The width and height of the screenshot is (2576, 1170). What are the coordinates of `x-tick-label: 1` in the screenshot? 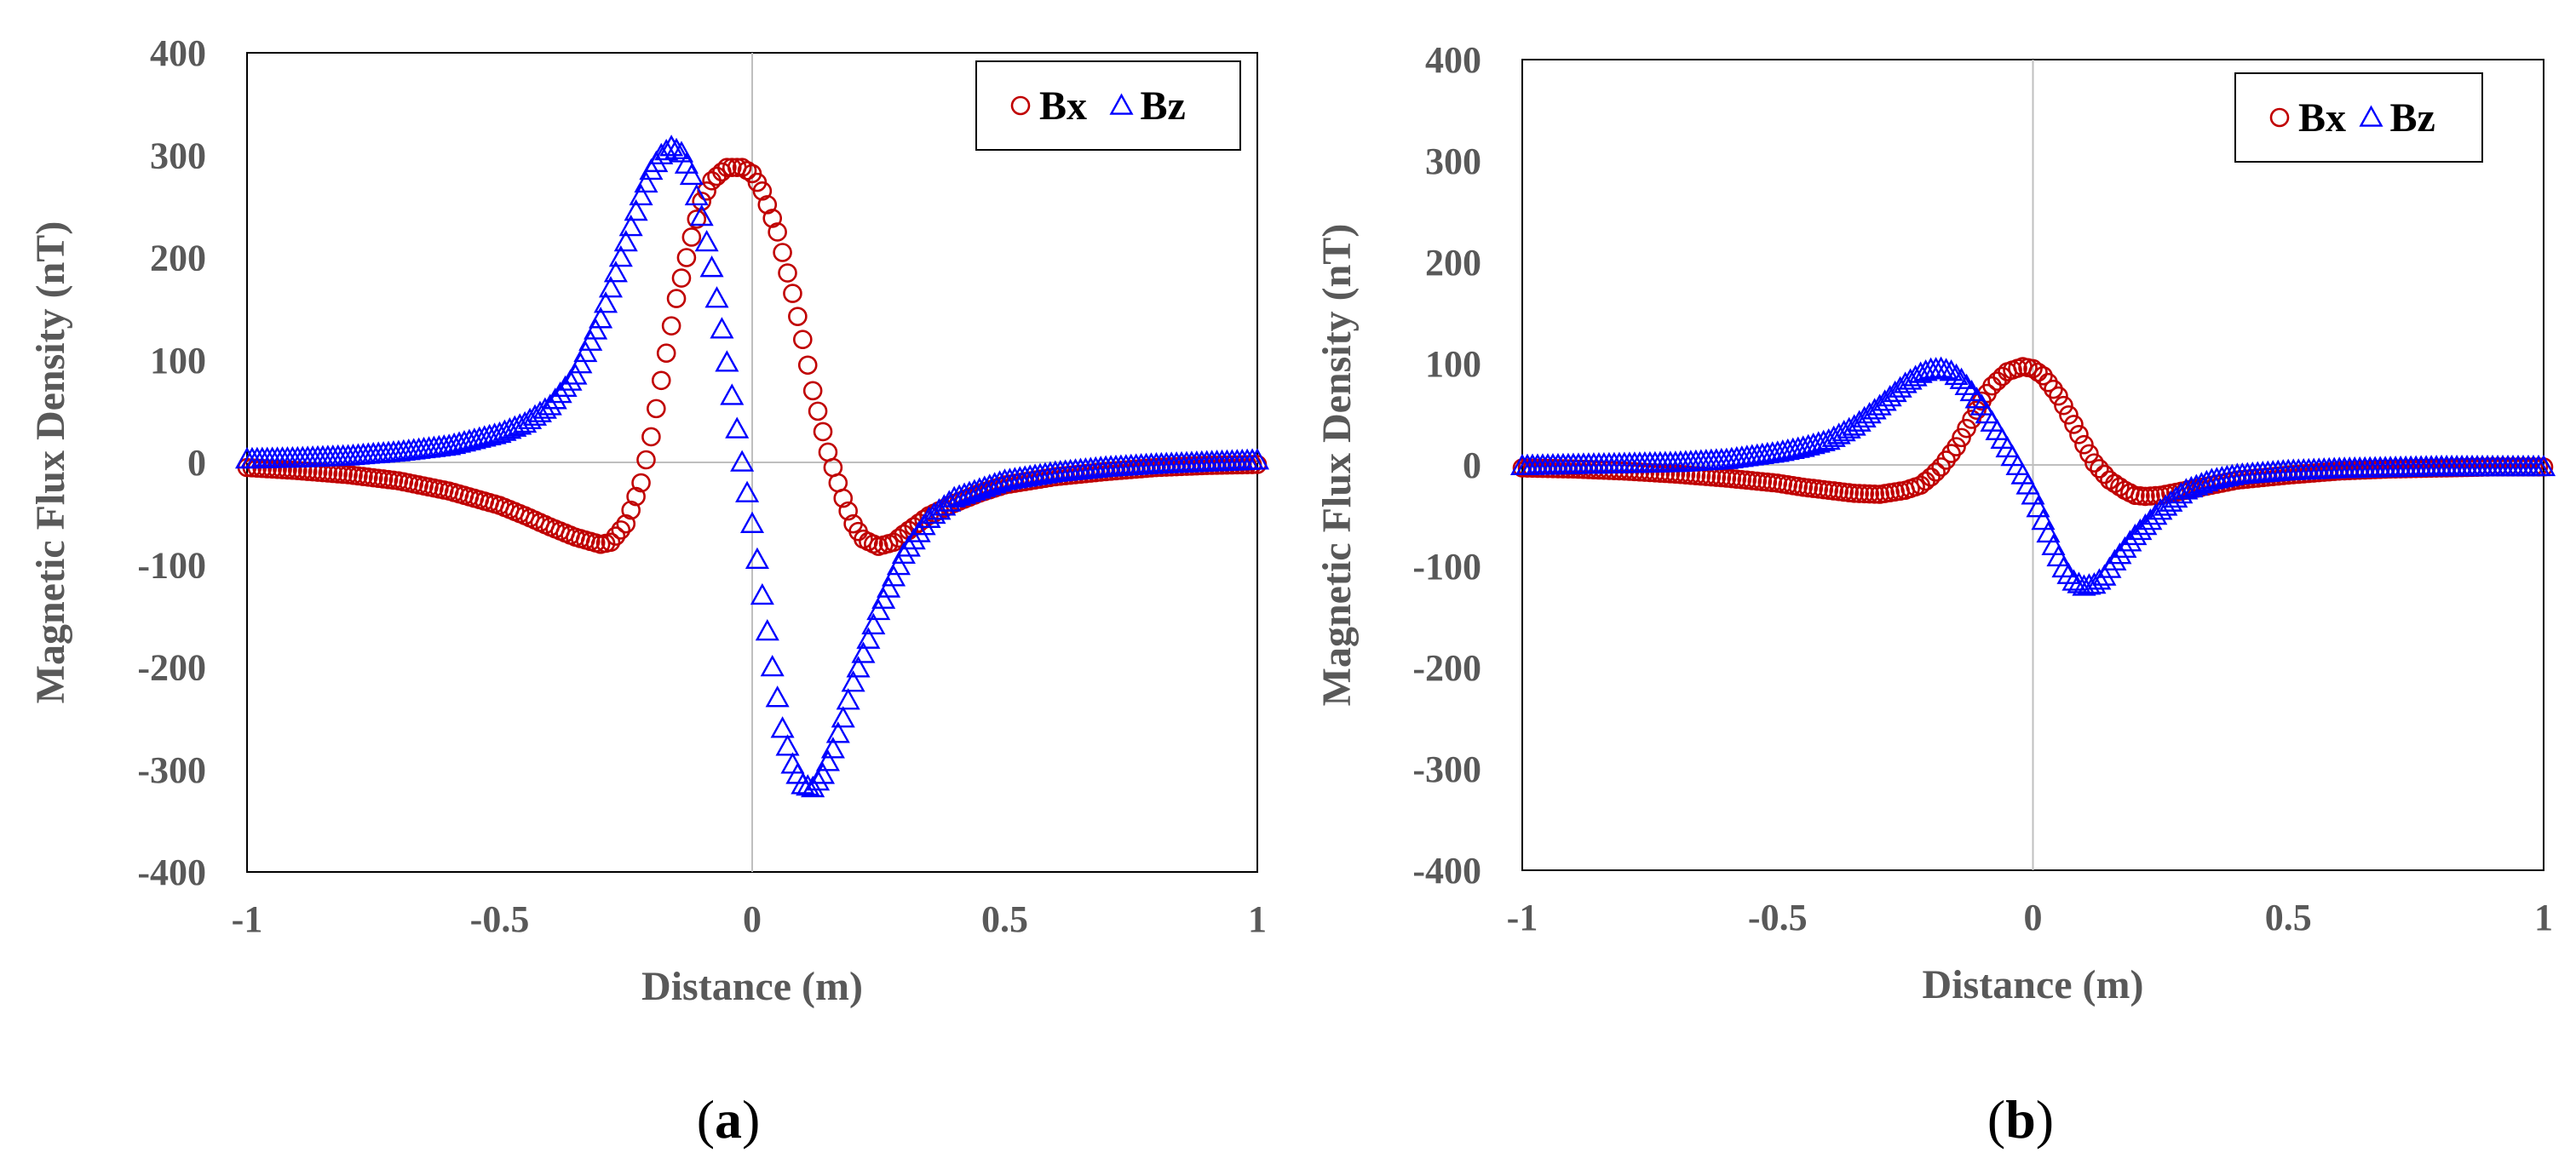 It's located at (2544, 918).